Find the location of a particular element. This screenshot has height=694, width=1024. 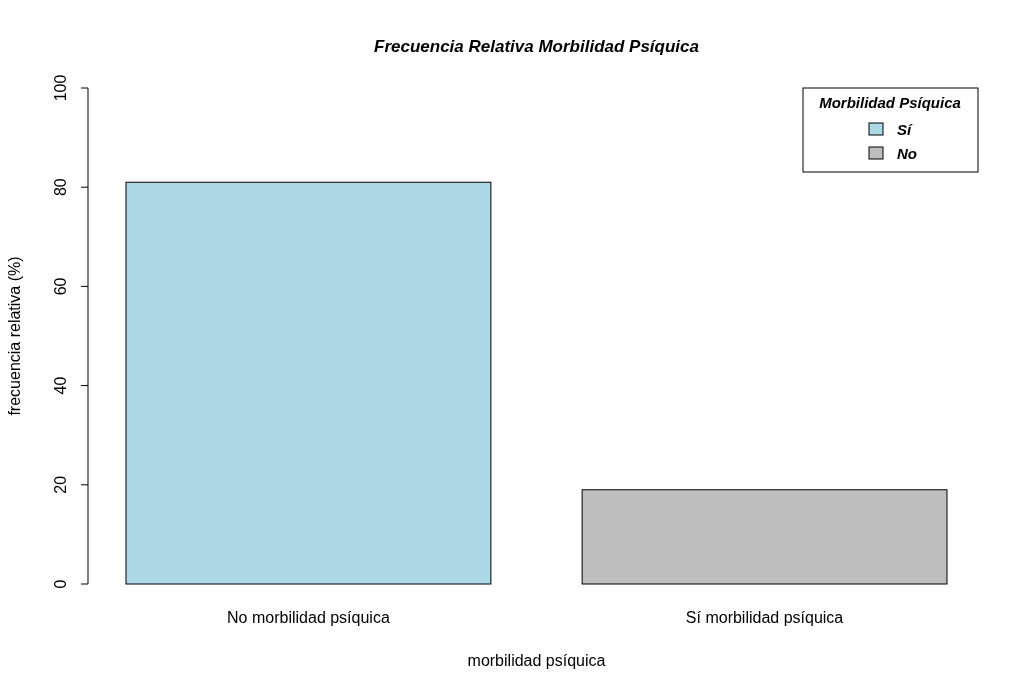

x-tick-label: No morbilidad psíquica is located at coordinates (308, 617).